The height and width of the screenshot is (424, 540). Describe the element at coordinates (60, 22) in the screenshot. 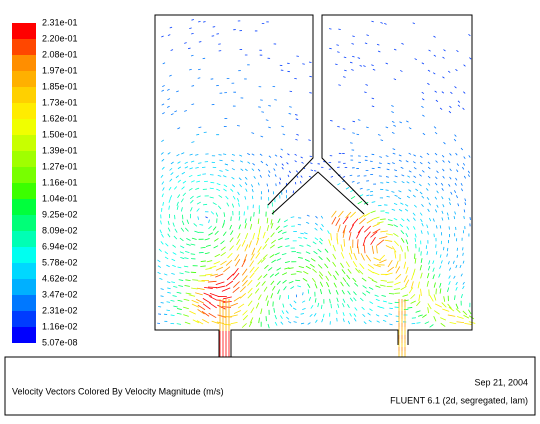

I see `colorbar-label: 2.31e-01` at that location.